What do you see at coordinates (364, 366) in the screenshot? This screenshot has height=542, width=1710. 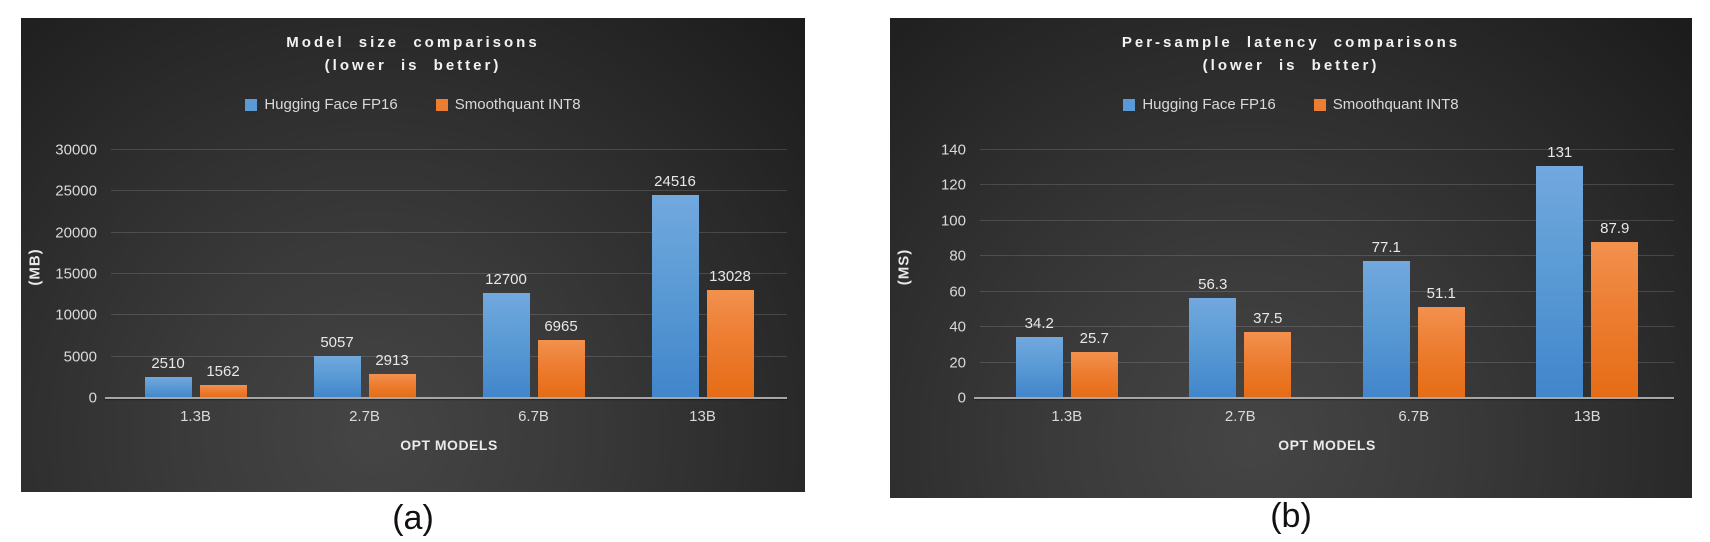 I see `bar-group-2.7B: 5057 2913` at bounding box center [364, 366].